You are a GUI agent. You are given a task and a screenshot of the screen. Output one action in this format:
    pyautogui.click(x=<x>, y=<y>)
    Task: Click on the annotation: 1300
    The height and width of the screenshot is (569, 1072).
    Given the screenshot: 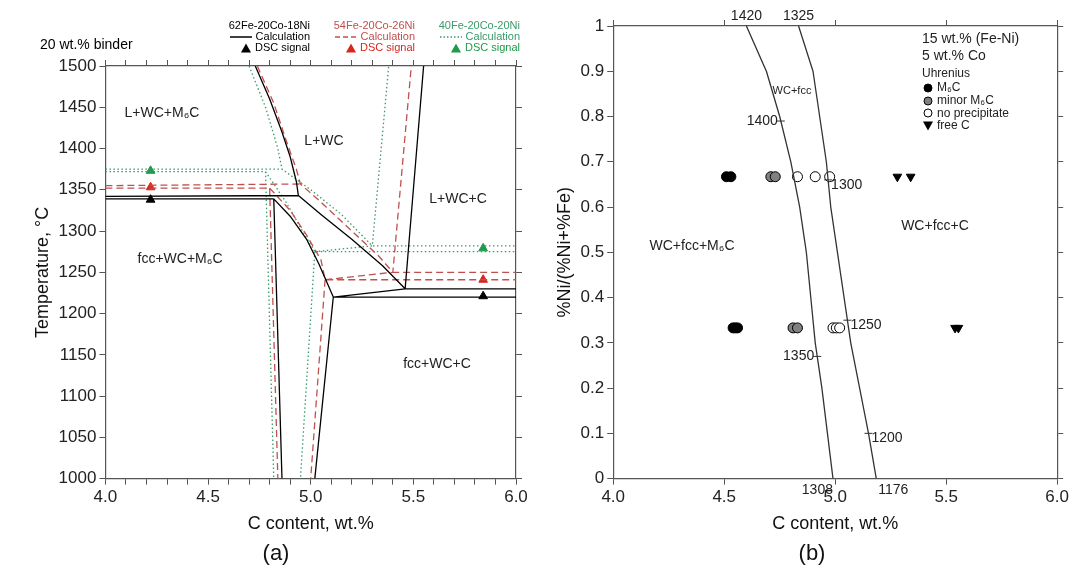 What is the action you would take?
    pyautogui.click(x=847, y=183)
    